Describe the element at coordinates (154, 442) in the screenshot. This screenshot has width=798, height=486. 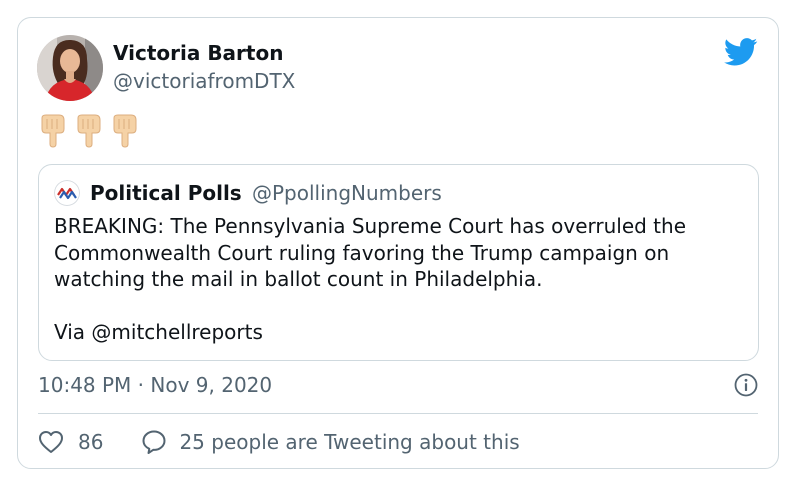
I see `speech-bubble-icon` at that location.